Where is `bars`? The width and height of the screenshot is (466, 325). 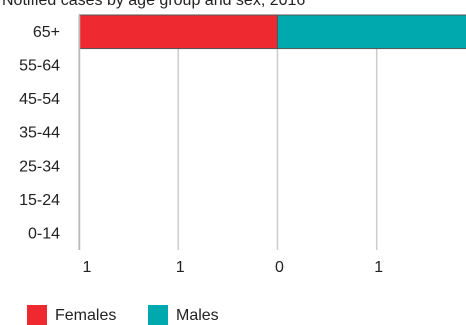
bars is located at coordinates (272, 32).